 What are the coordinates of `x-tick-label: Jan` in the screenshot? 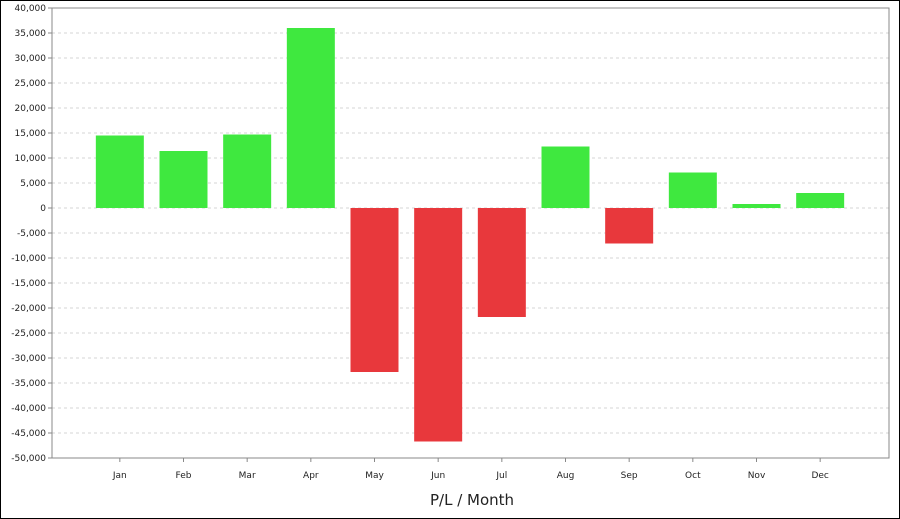 It's located at (119, 476).